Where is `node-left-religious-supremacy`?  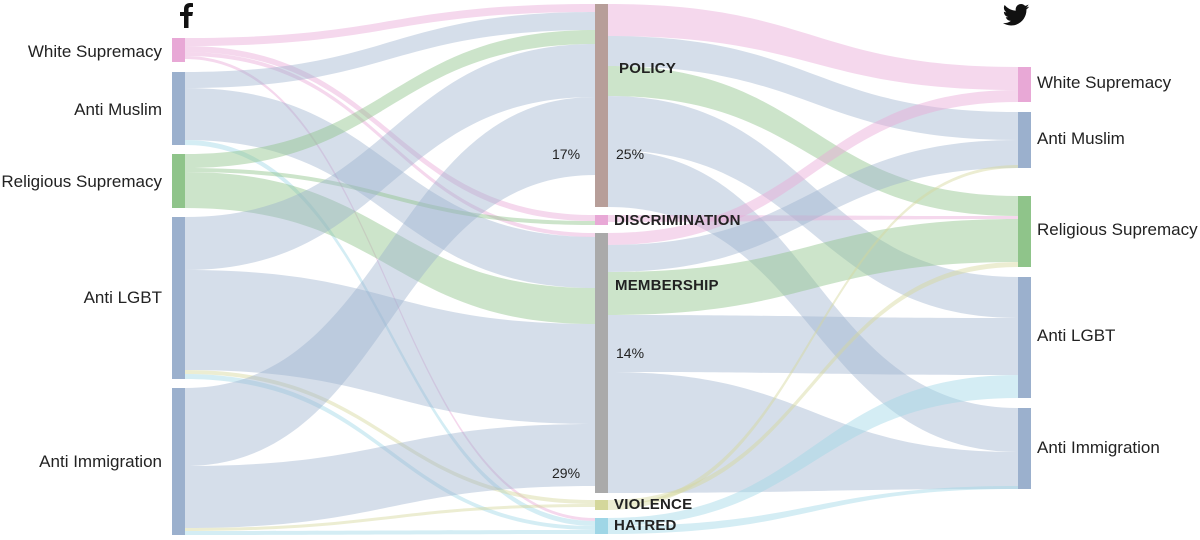
node-left-religious-supremacy is located at coordinates (178, 181).